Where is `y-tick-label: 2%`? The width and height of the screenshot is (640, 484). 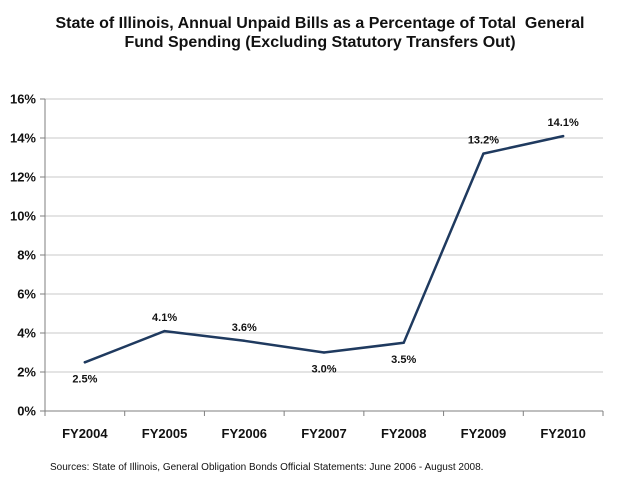
y-tick-label: 2% is located at coordinates (26, 372).